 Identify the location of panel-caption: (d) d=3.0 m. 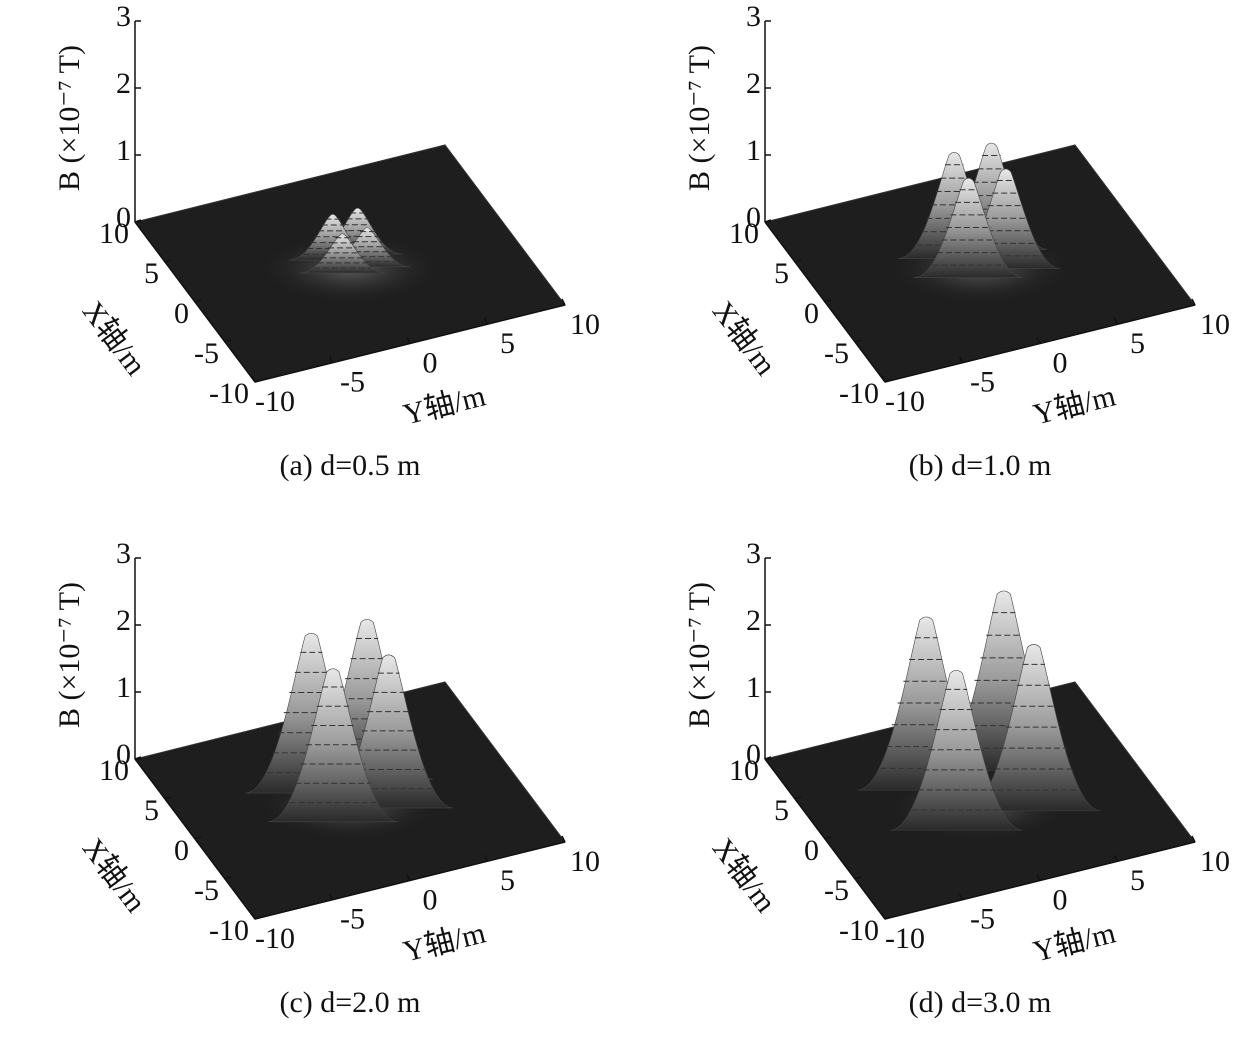
(980, 1002).